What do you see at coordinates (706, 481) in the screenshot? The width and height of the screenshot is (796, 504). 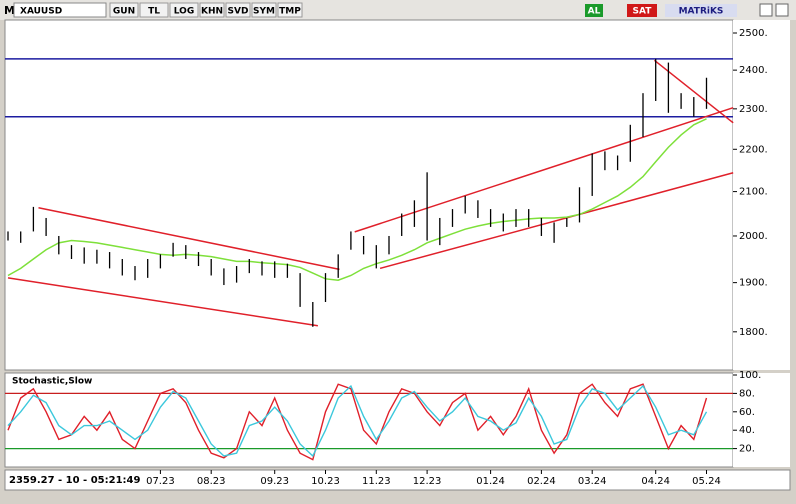 I see `x-tick-label: 05.24` at bounding box center [706, 481].